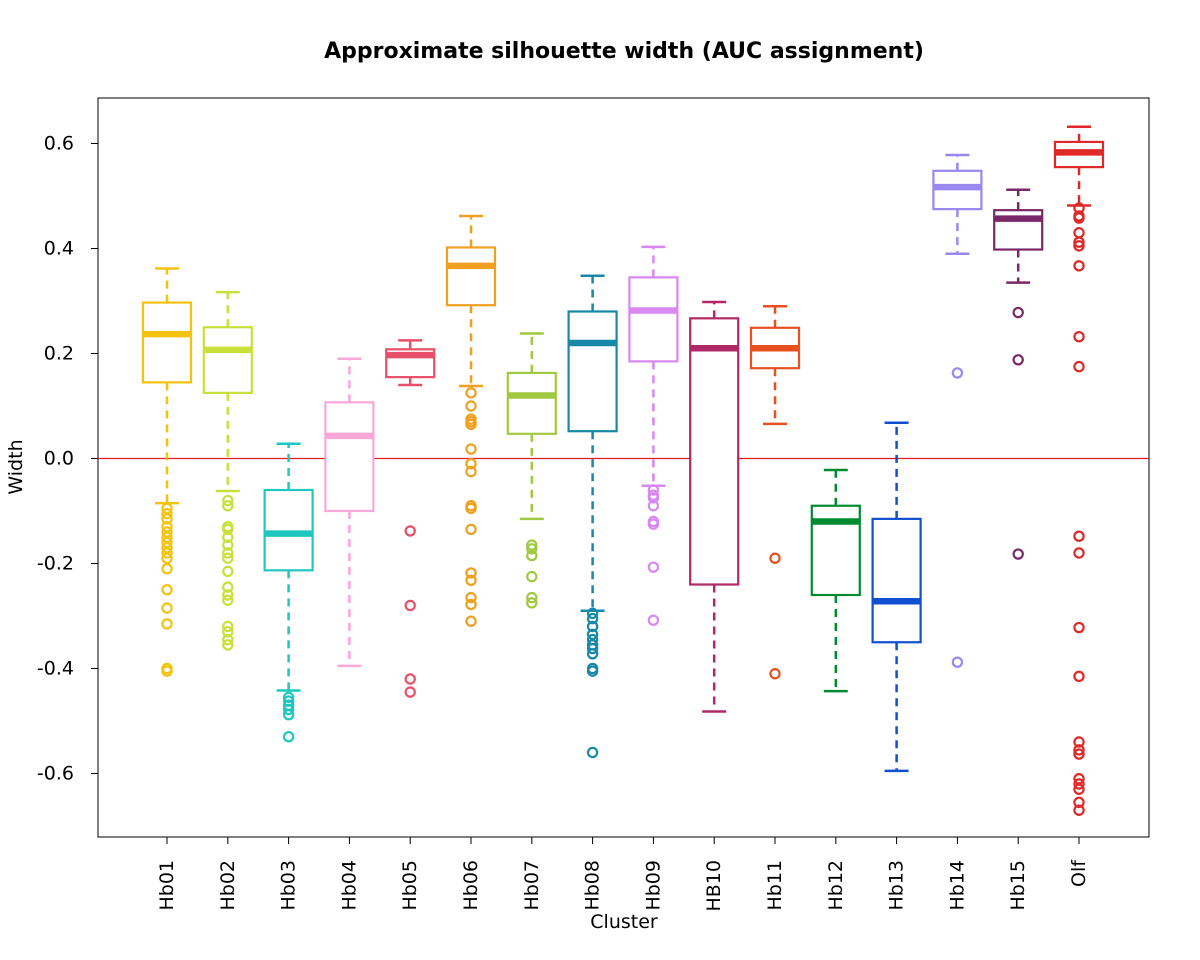  I want to click on x-tick-label: Hb05, so click(410, 885).